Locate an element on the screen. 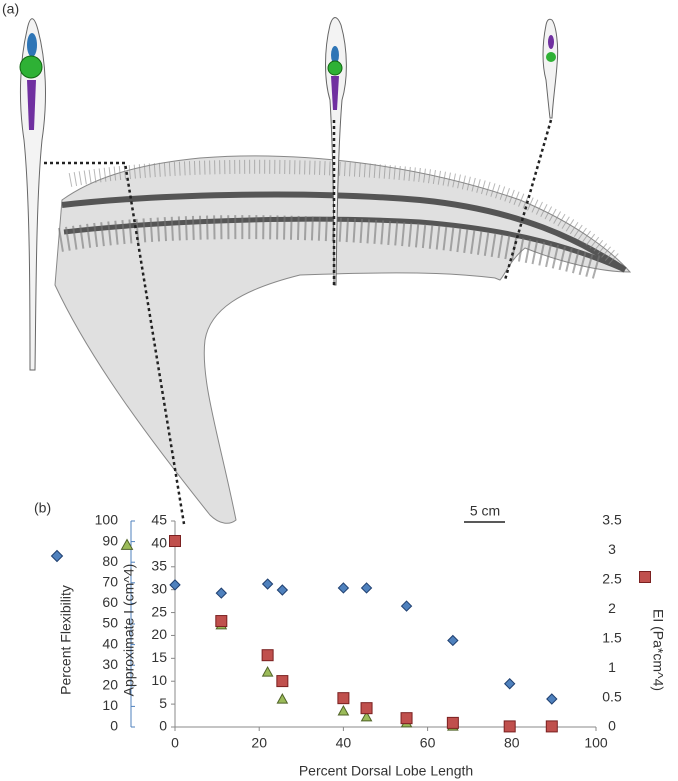 The height and width of the screenshot is (781, 678). legend-label: EI (Pa*cm^4) is located at coordinates (658, 650).